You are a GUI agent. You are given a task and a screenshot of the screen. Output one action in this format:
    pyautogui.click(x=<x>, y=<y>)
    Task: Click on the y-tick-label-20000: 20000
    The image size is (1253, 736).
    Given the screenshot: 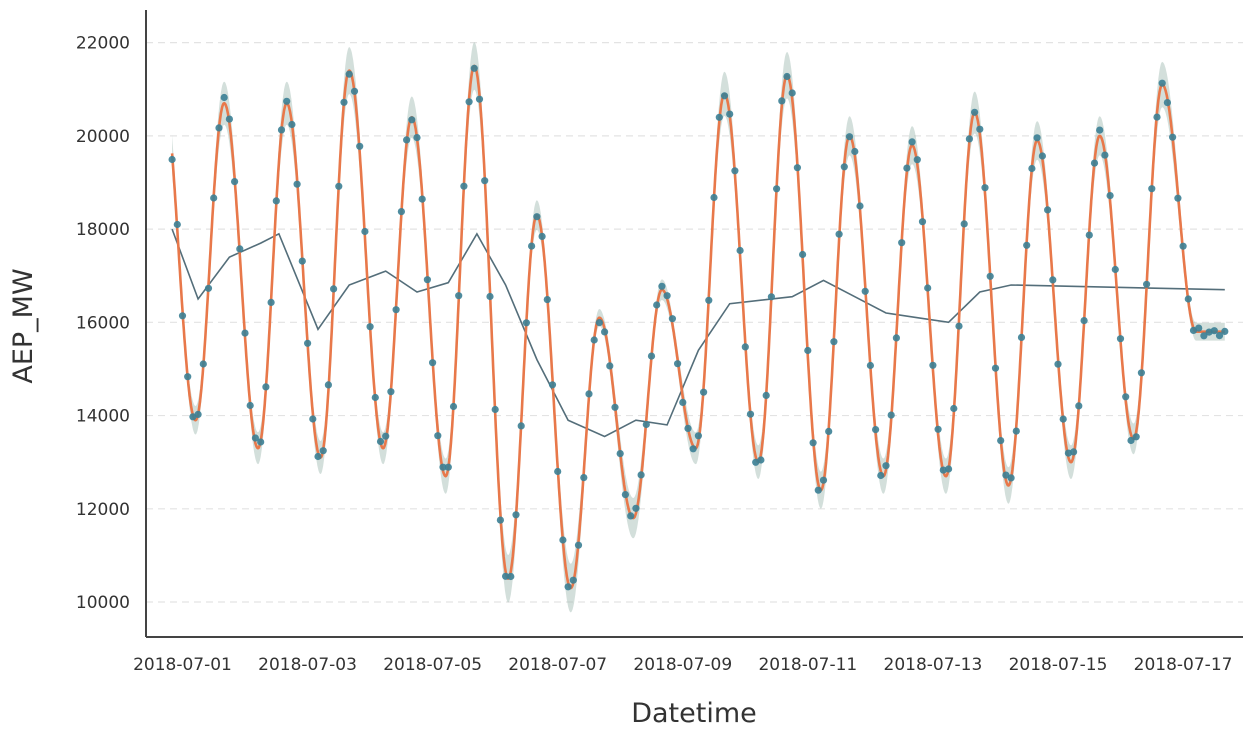 What is the action you would take?
    pyautogui.click(x=103, y=137)
    